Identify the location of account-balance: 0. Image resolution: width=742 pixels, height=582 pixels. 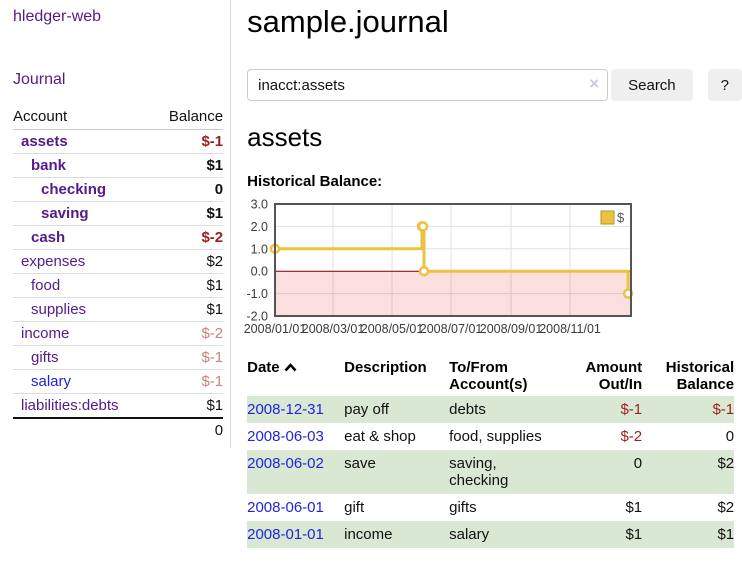
(219, 189).